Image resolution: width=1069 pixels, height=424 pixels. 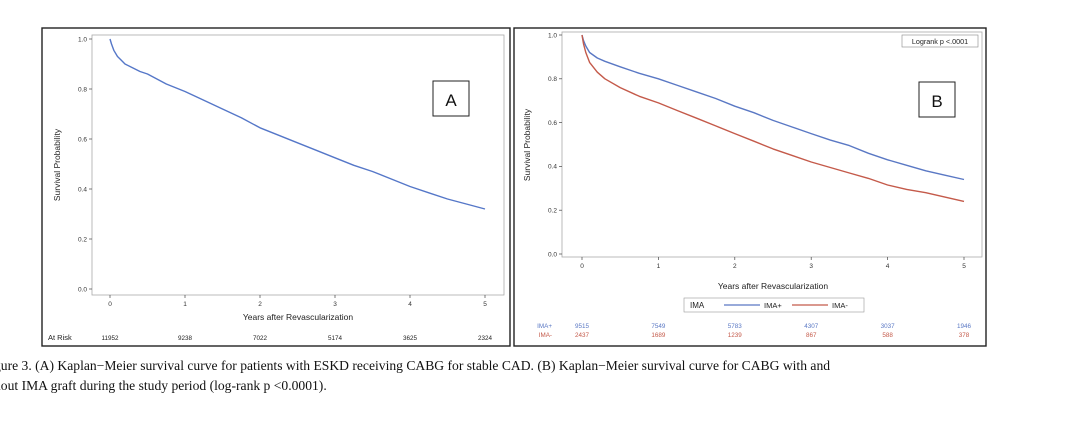 I want to click on at-risk-row-label: IMA-, so click(x=545, y=335).